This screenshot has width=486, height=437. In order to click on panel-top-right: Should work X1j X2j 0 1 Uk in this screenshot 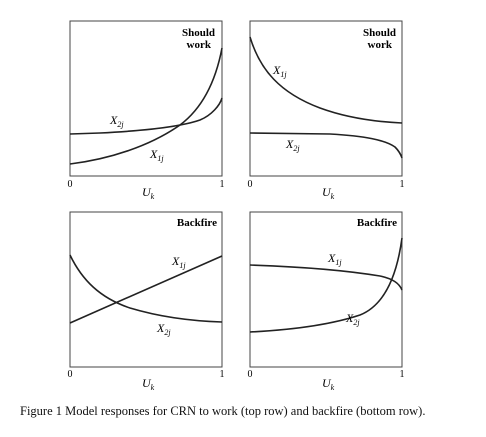, I will do `click(326, 110)`.